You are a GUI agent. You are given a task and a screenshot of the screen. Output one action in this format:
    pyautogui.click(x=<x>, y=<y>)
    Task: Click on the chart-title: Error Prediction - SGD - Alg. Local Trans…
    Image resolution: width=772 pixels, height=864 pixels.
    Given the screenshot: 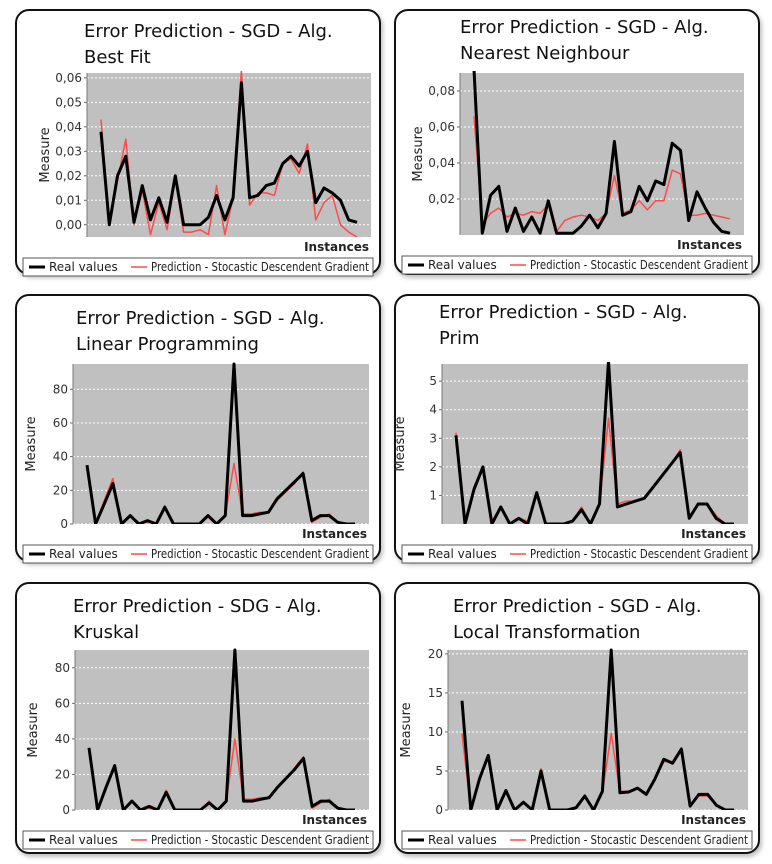 What is the action you would take?
    pyautogui.click(x=577, y=620)
    